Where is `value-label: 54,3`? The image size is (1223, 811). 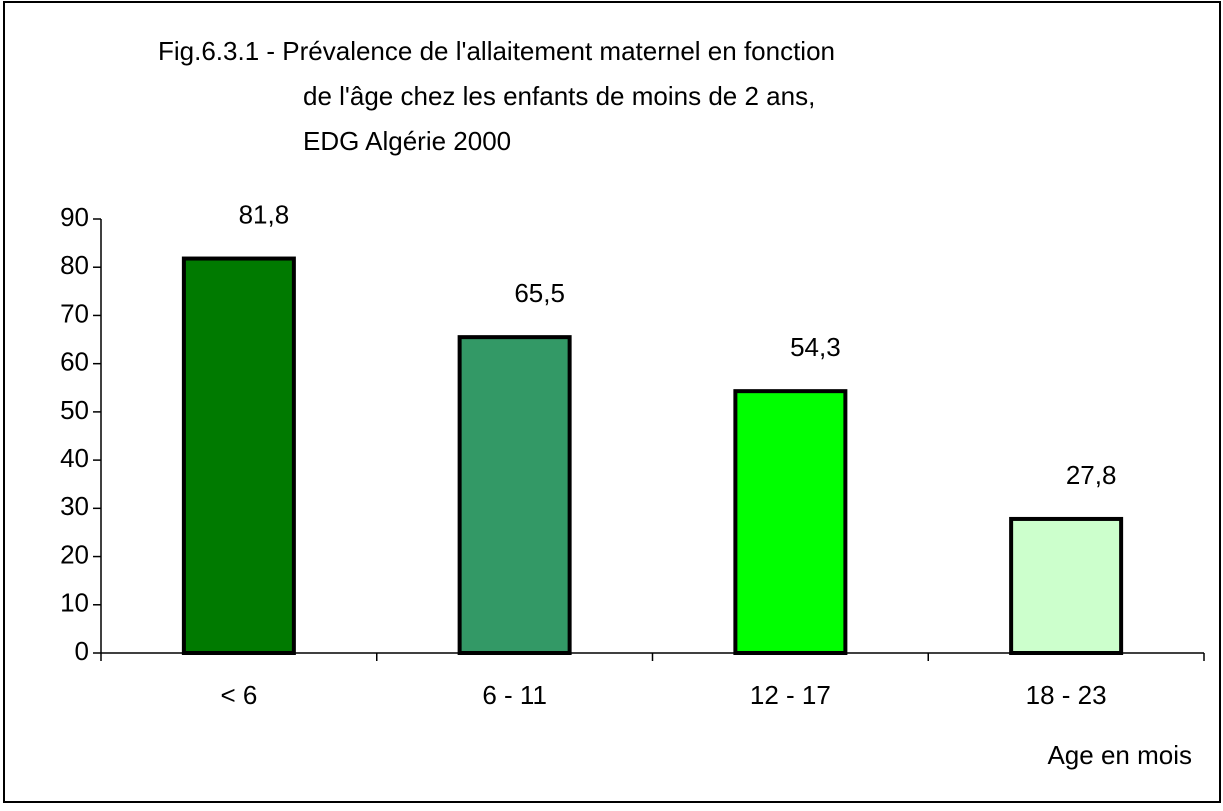
value-label: 54,3 is located at coordinates (815, 347).